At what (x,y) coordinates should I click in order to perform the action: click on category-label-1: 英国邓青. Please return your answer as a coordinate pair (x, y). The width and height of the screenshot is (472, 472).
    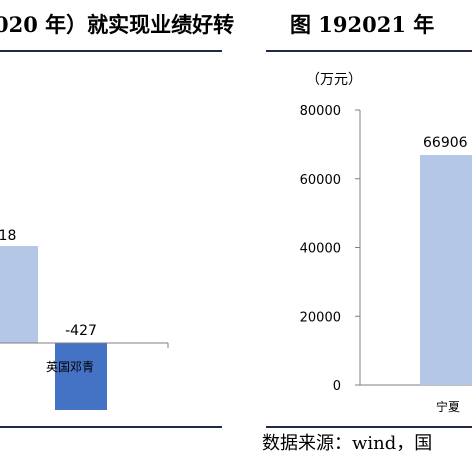
    Looking at the image, I should click on (70, 367).